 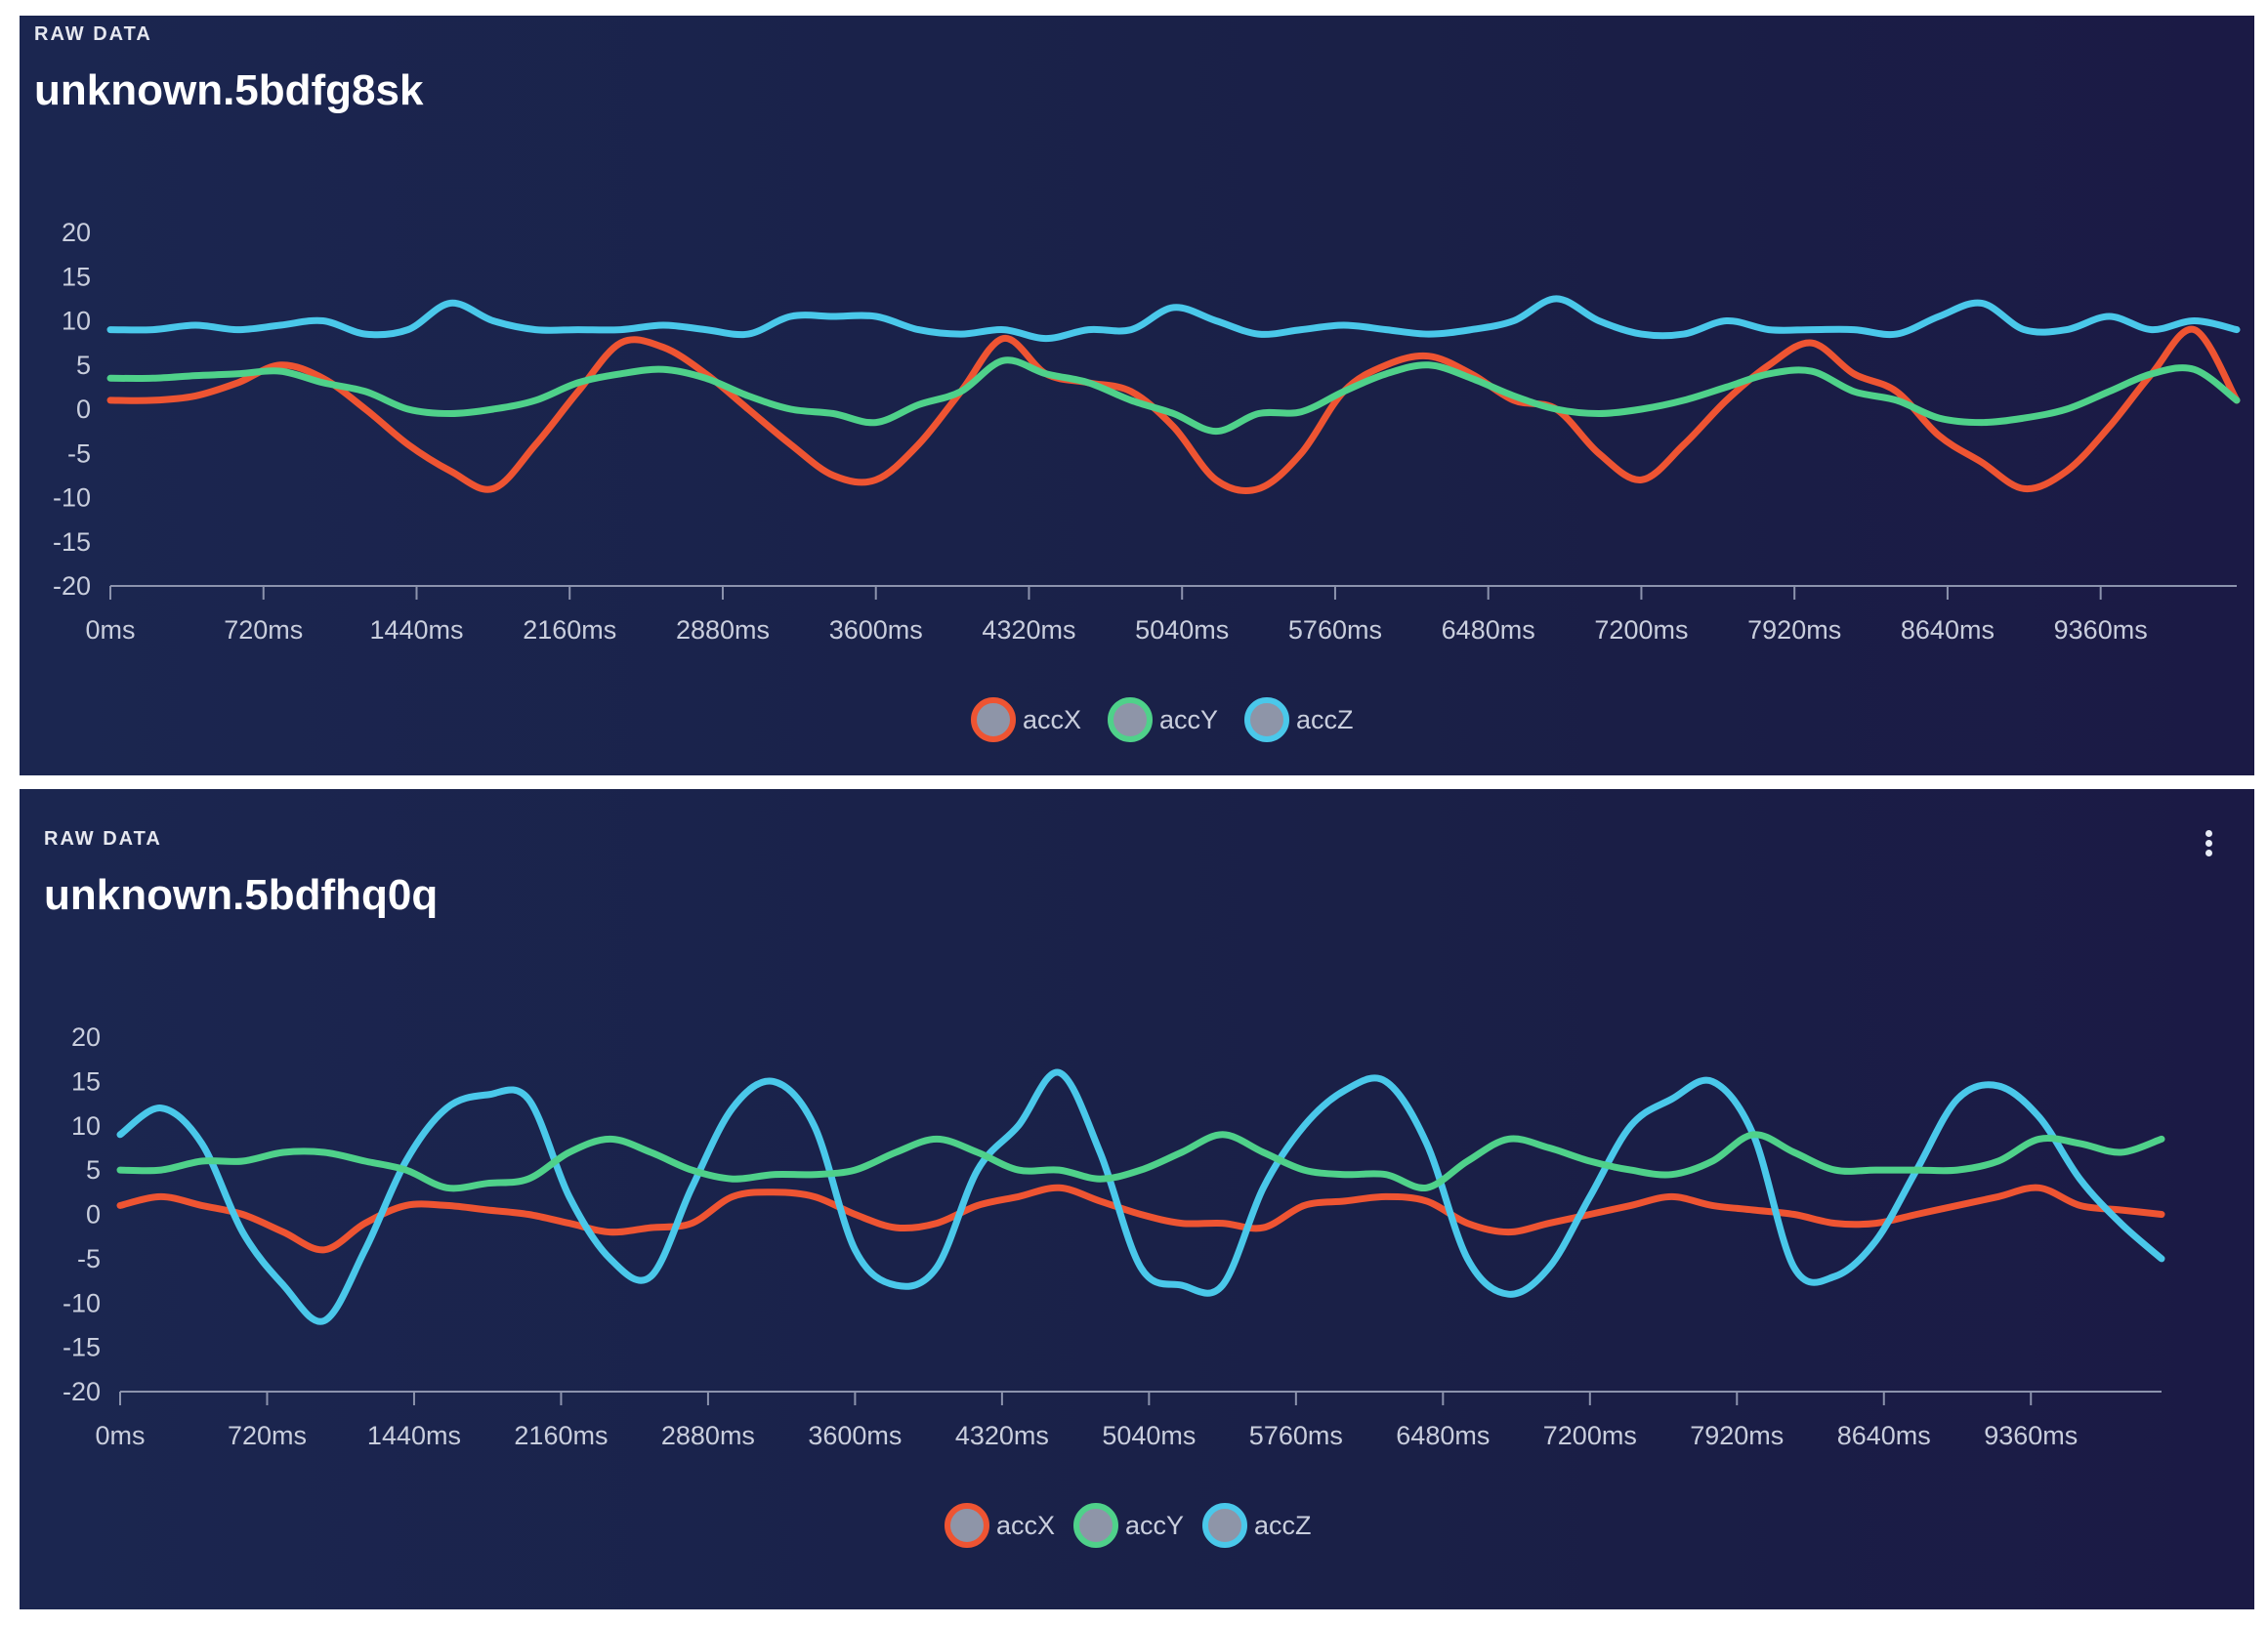 What do you see at coordinates (241, 895) in the screenshot?
I see `panel-title: unknown.5bdfhq0q` at bounding box center [241, 895].